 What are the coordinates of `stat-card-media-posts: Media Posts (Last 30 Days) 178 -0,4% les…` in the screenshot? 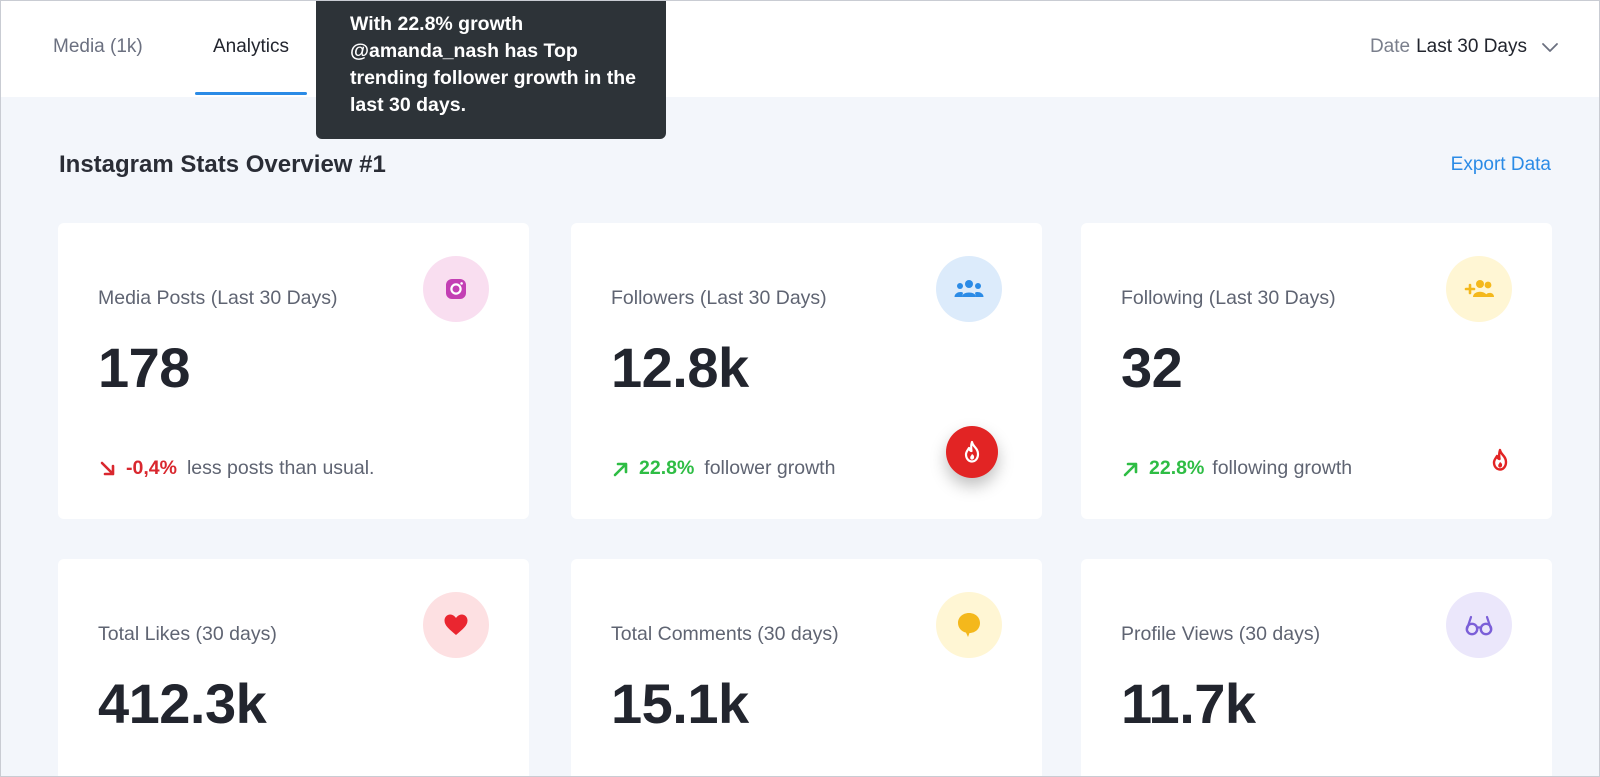 It's located at (293, 371).